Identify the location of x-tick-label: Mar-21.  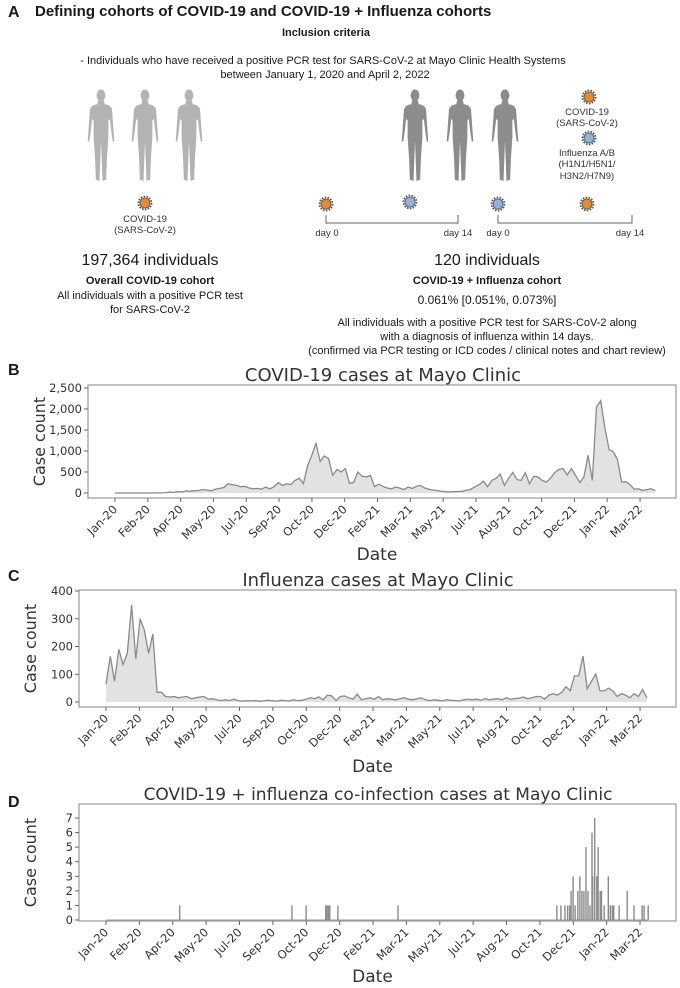
(393, 944).